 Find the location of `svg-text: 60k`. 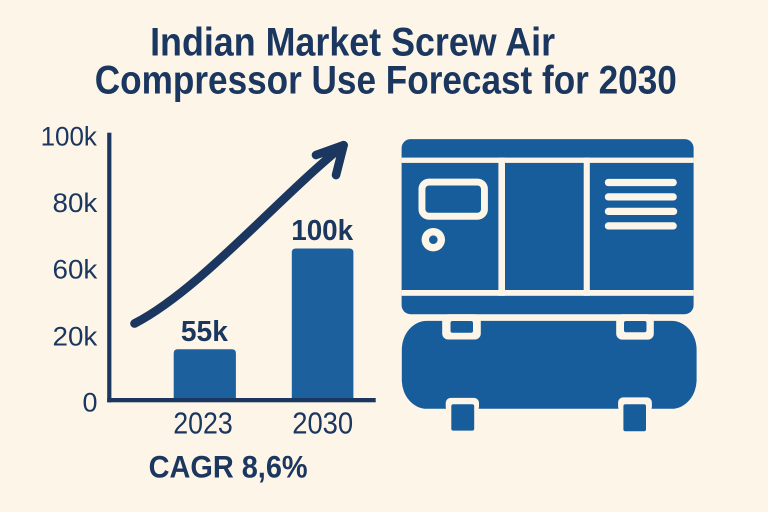

svg-text: 60k is located at coordinates (75, 270).